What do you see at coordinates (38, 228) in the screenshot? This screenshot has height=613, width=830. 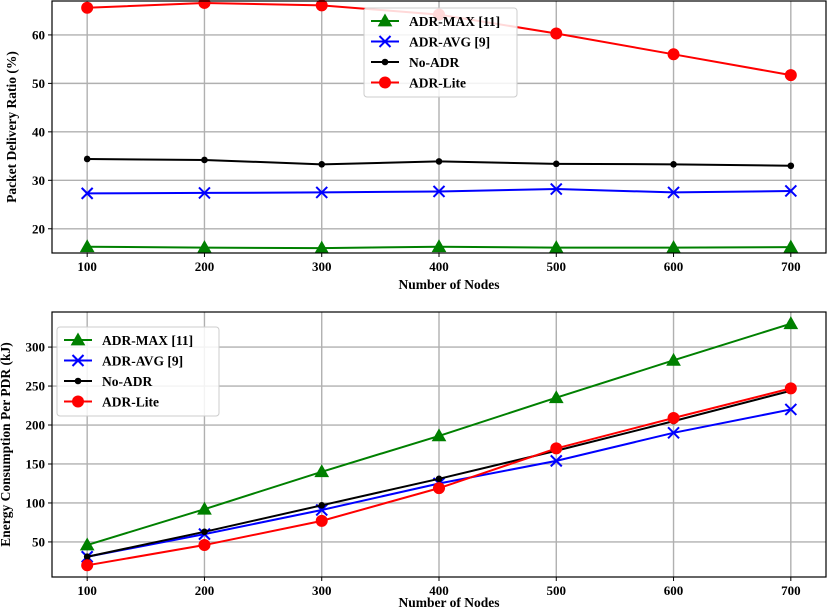 I see `y-tick-label: 20` at bounding box center [38, 228].